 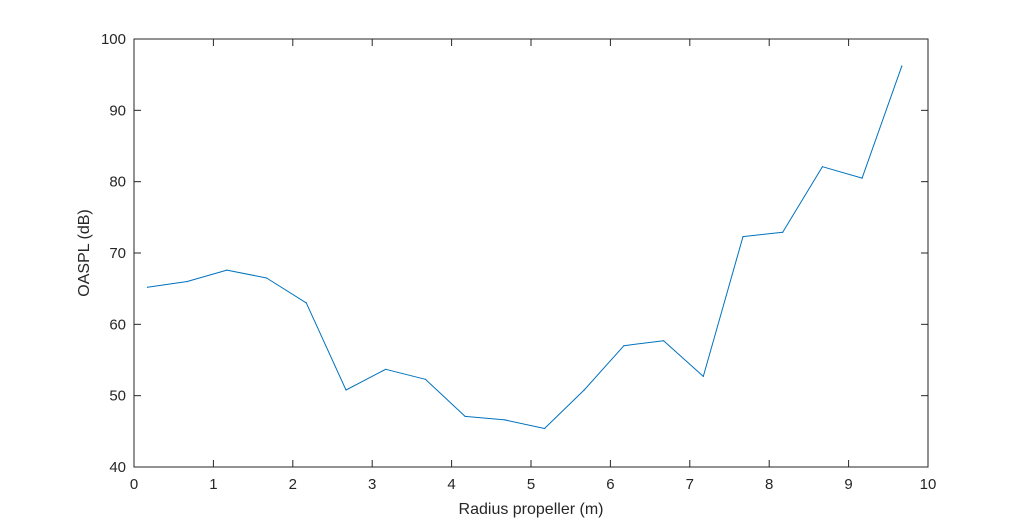 What do you see at coordinates (372, 484) in the screenshot?
I see `x-tick-label: 3` at bounding box center [372, 484].